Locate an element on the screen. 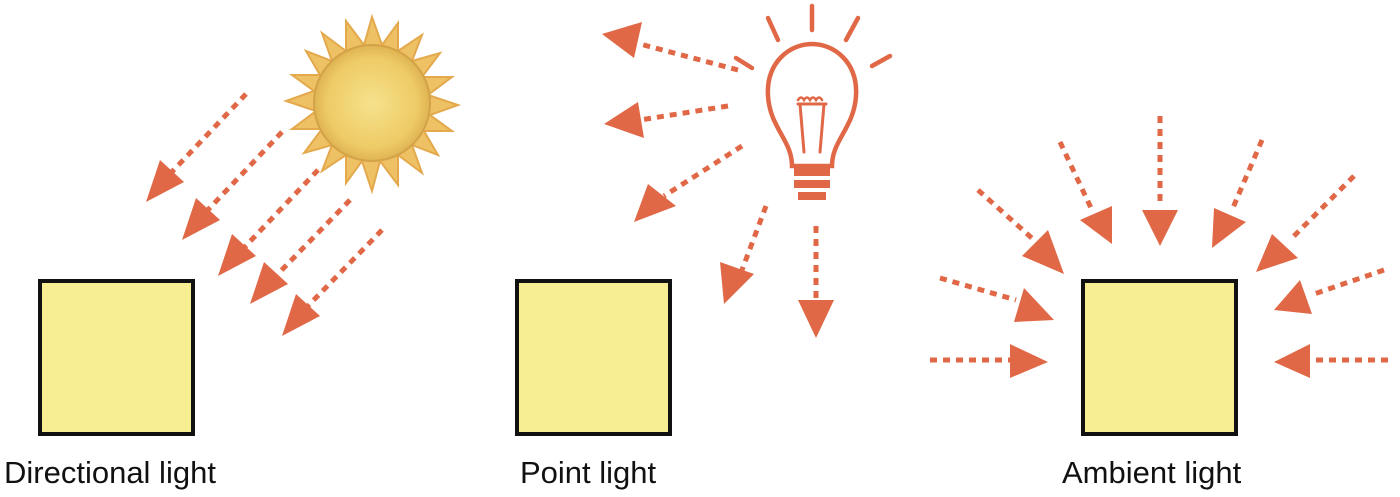  point-light-arrowheads is located at coordinates (718, 180).